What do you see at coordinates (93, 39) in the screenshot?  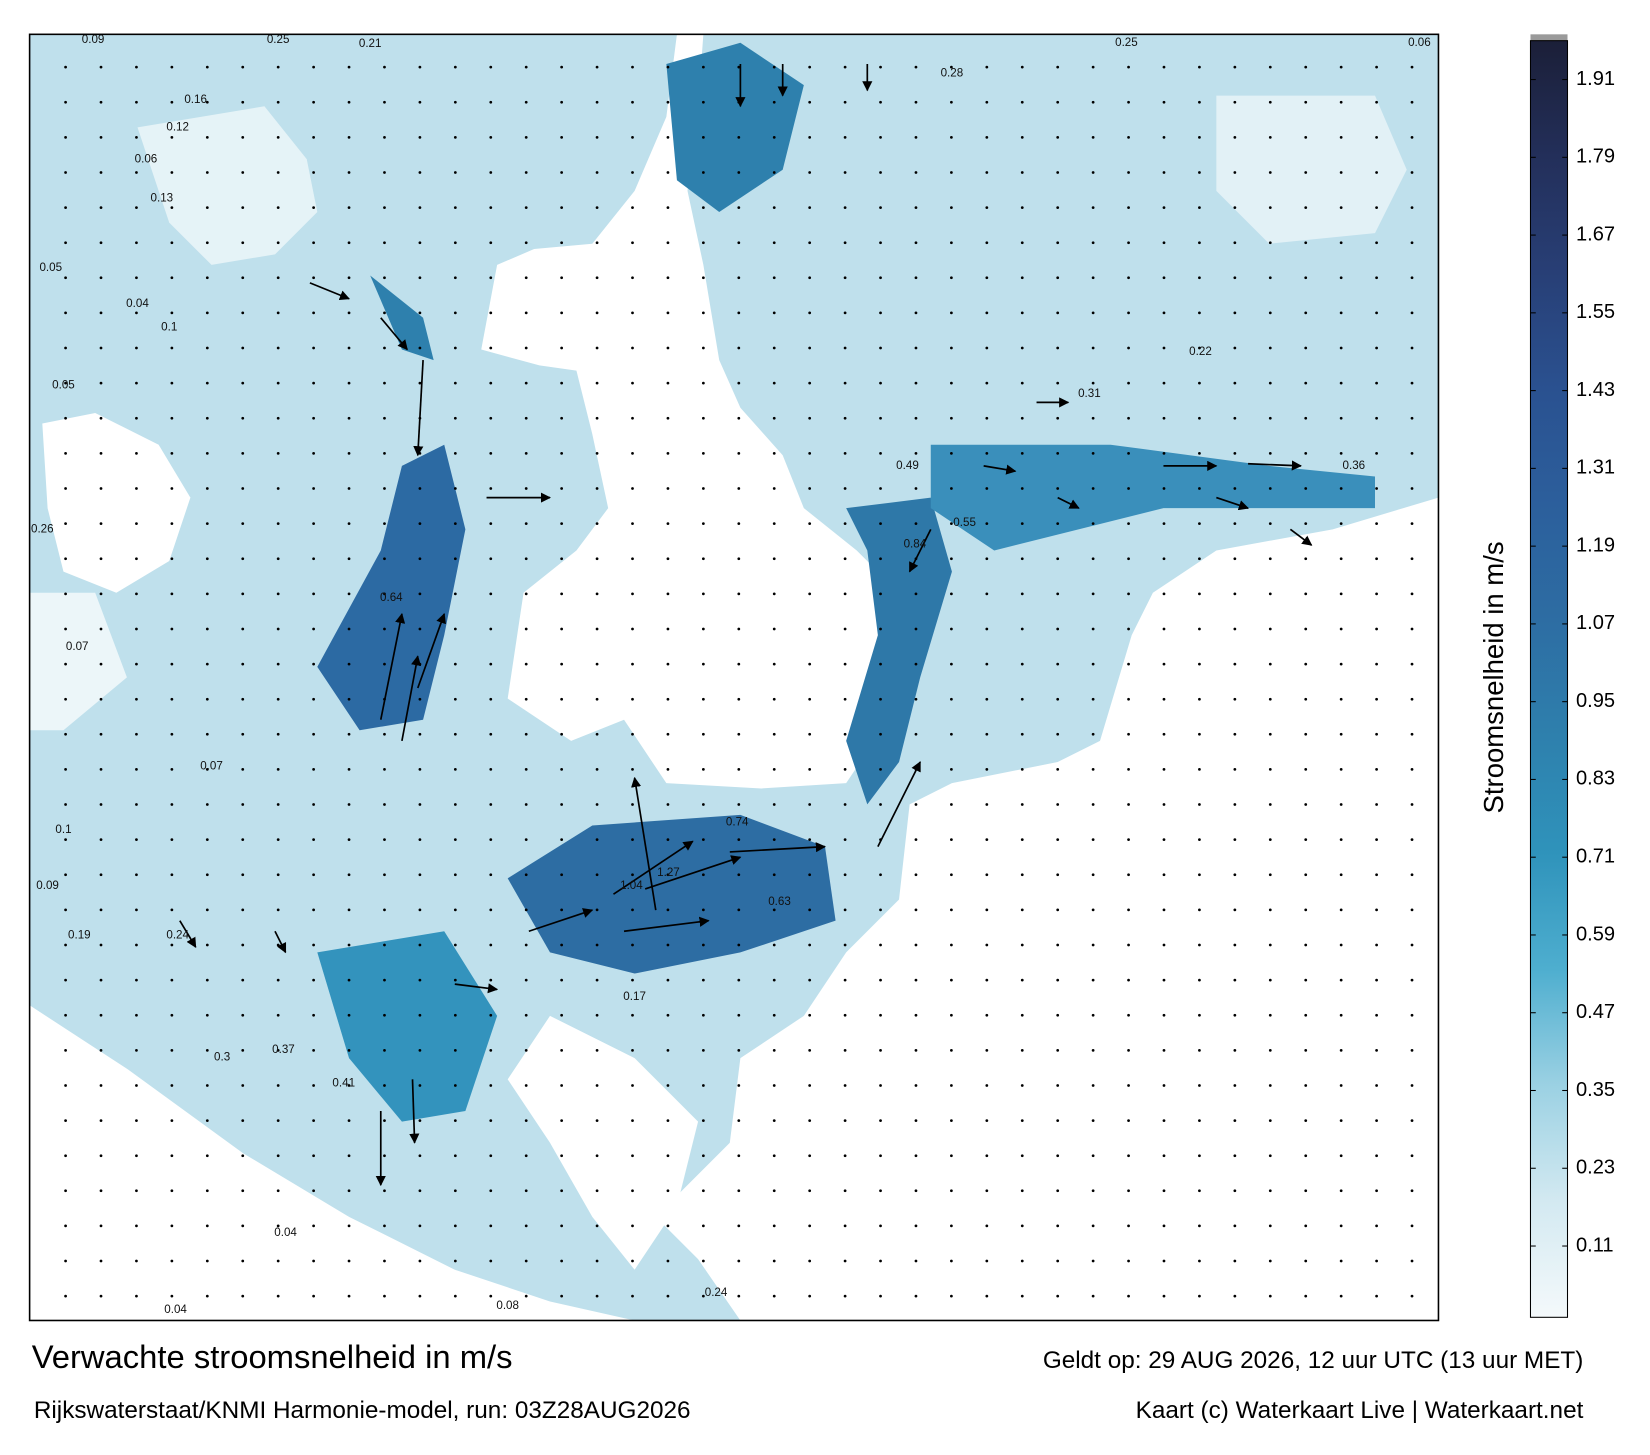 I see `speed-label: 0.09` at bounding box center [93, 39].